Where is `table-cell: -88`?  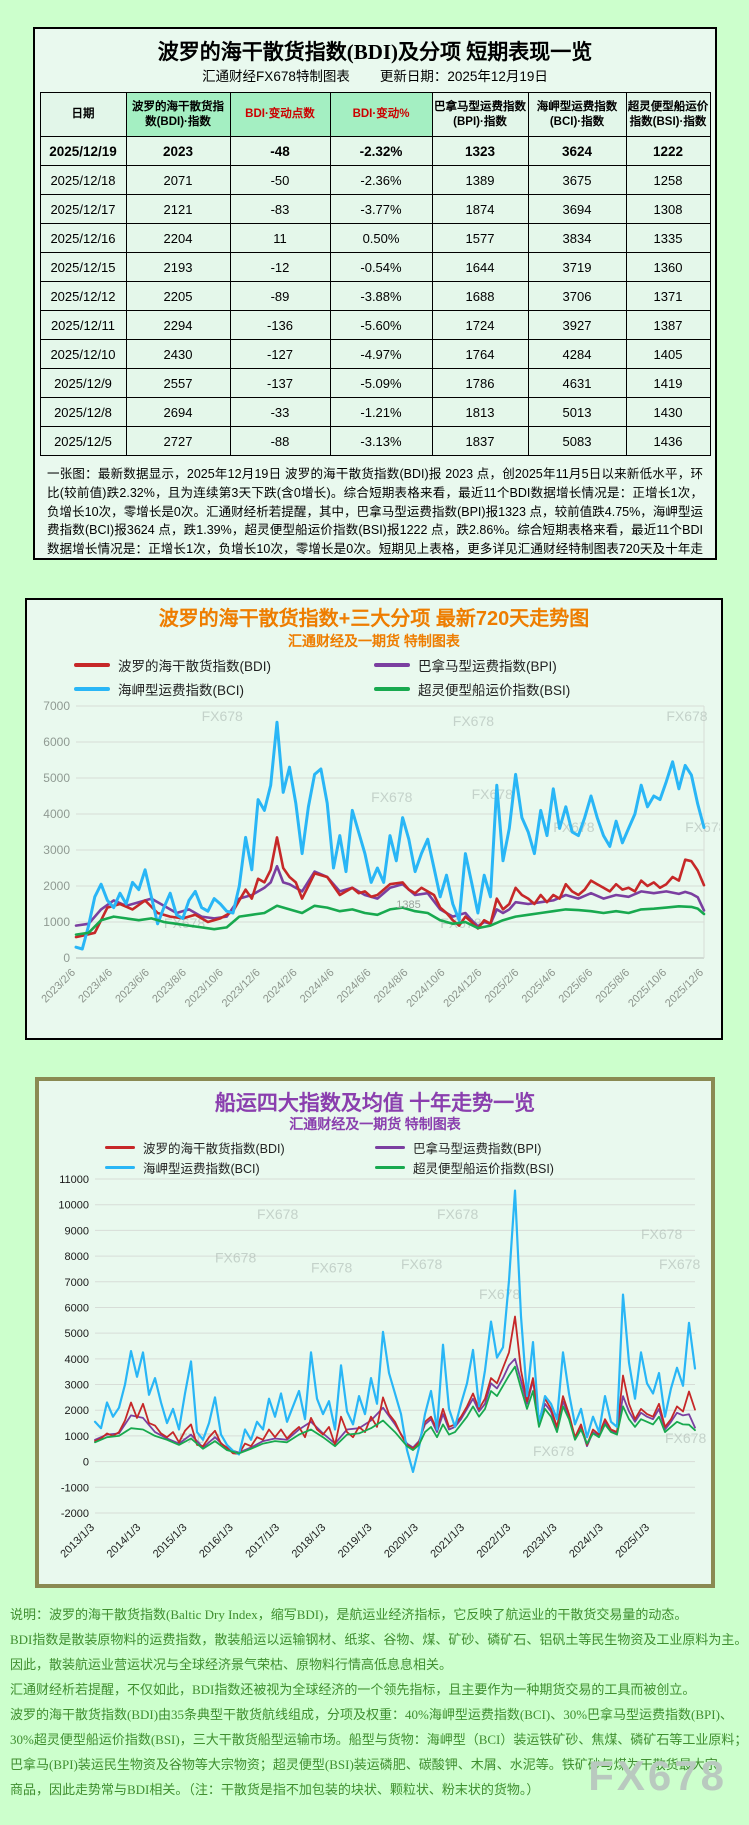 table-cell: -88 is located at coordinates (280, 441).